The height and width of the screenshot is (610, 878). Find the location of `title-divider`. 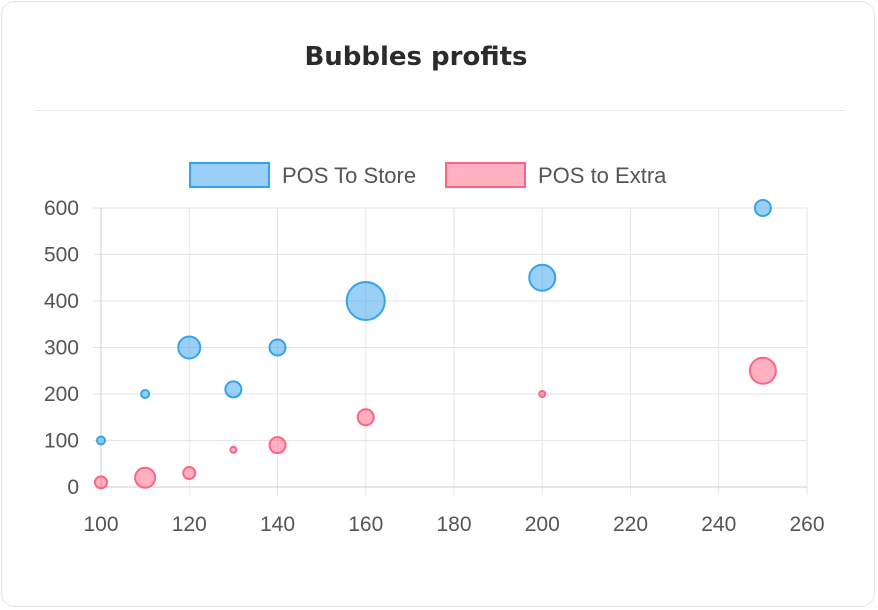

title-divider is located at coordinates (440, 110).